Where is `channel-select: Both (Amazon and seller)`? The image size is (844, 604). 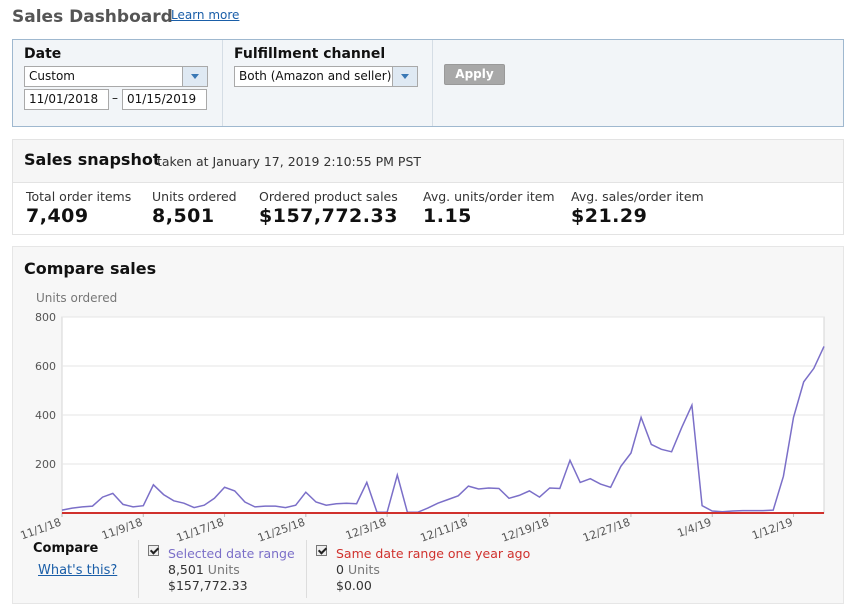 channel-select: Both (Amazon and seller) is located at coordinates (326, 76).